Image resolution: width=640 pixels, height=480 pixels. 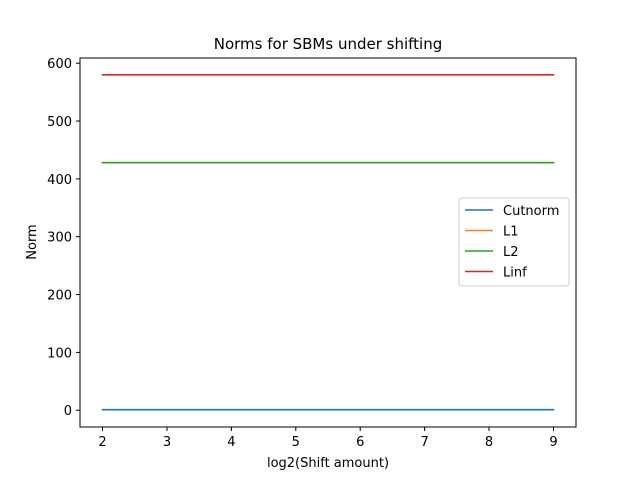 What do you see at coordinates (59, 296) in the screenshot?
I see `y-tick-label: 200` at bounding box center [59, 296].